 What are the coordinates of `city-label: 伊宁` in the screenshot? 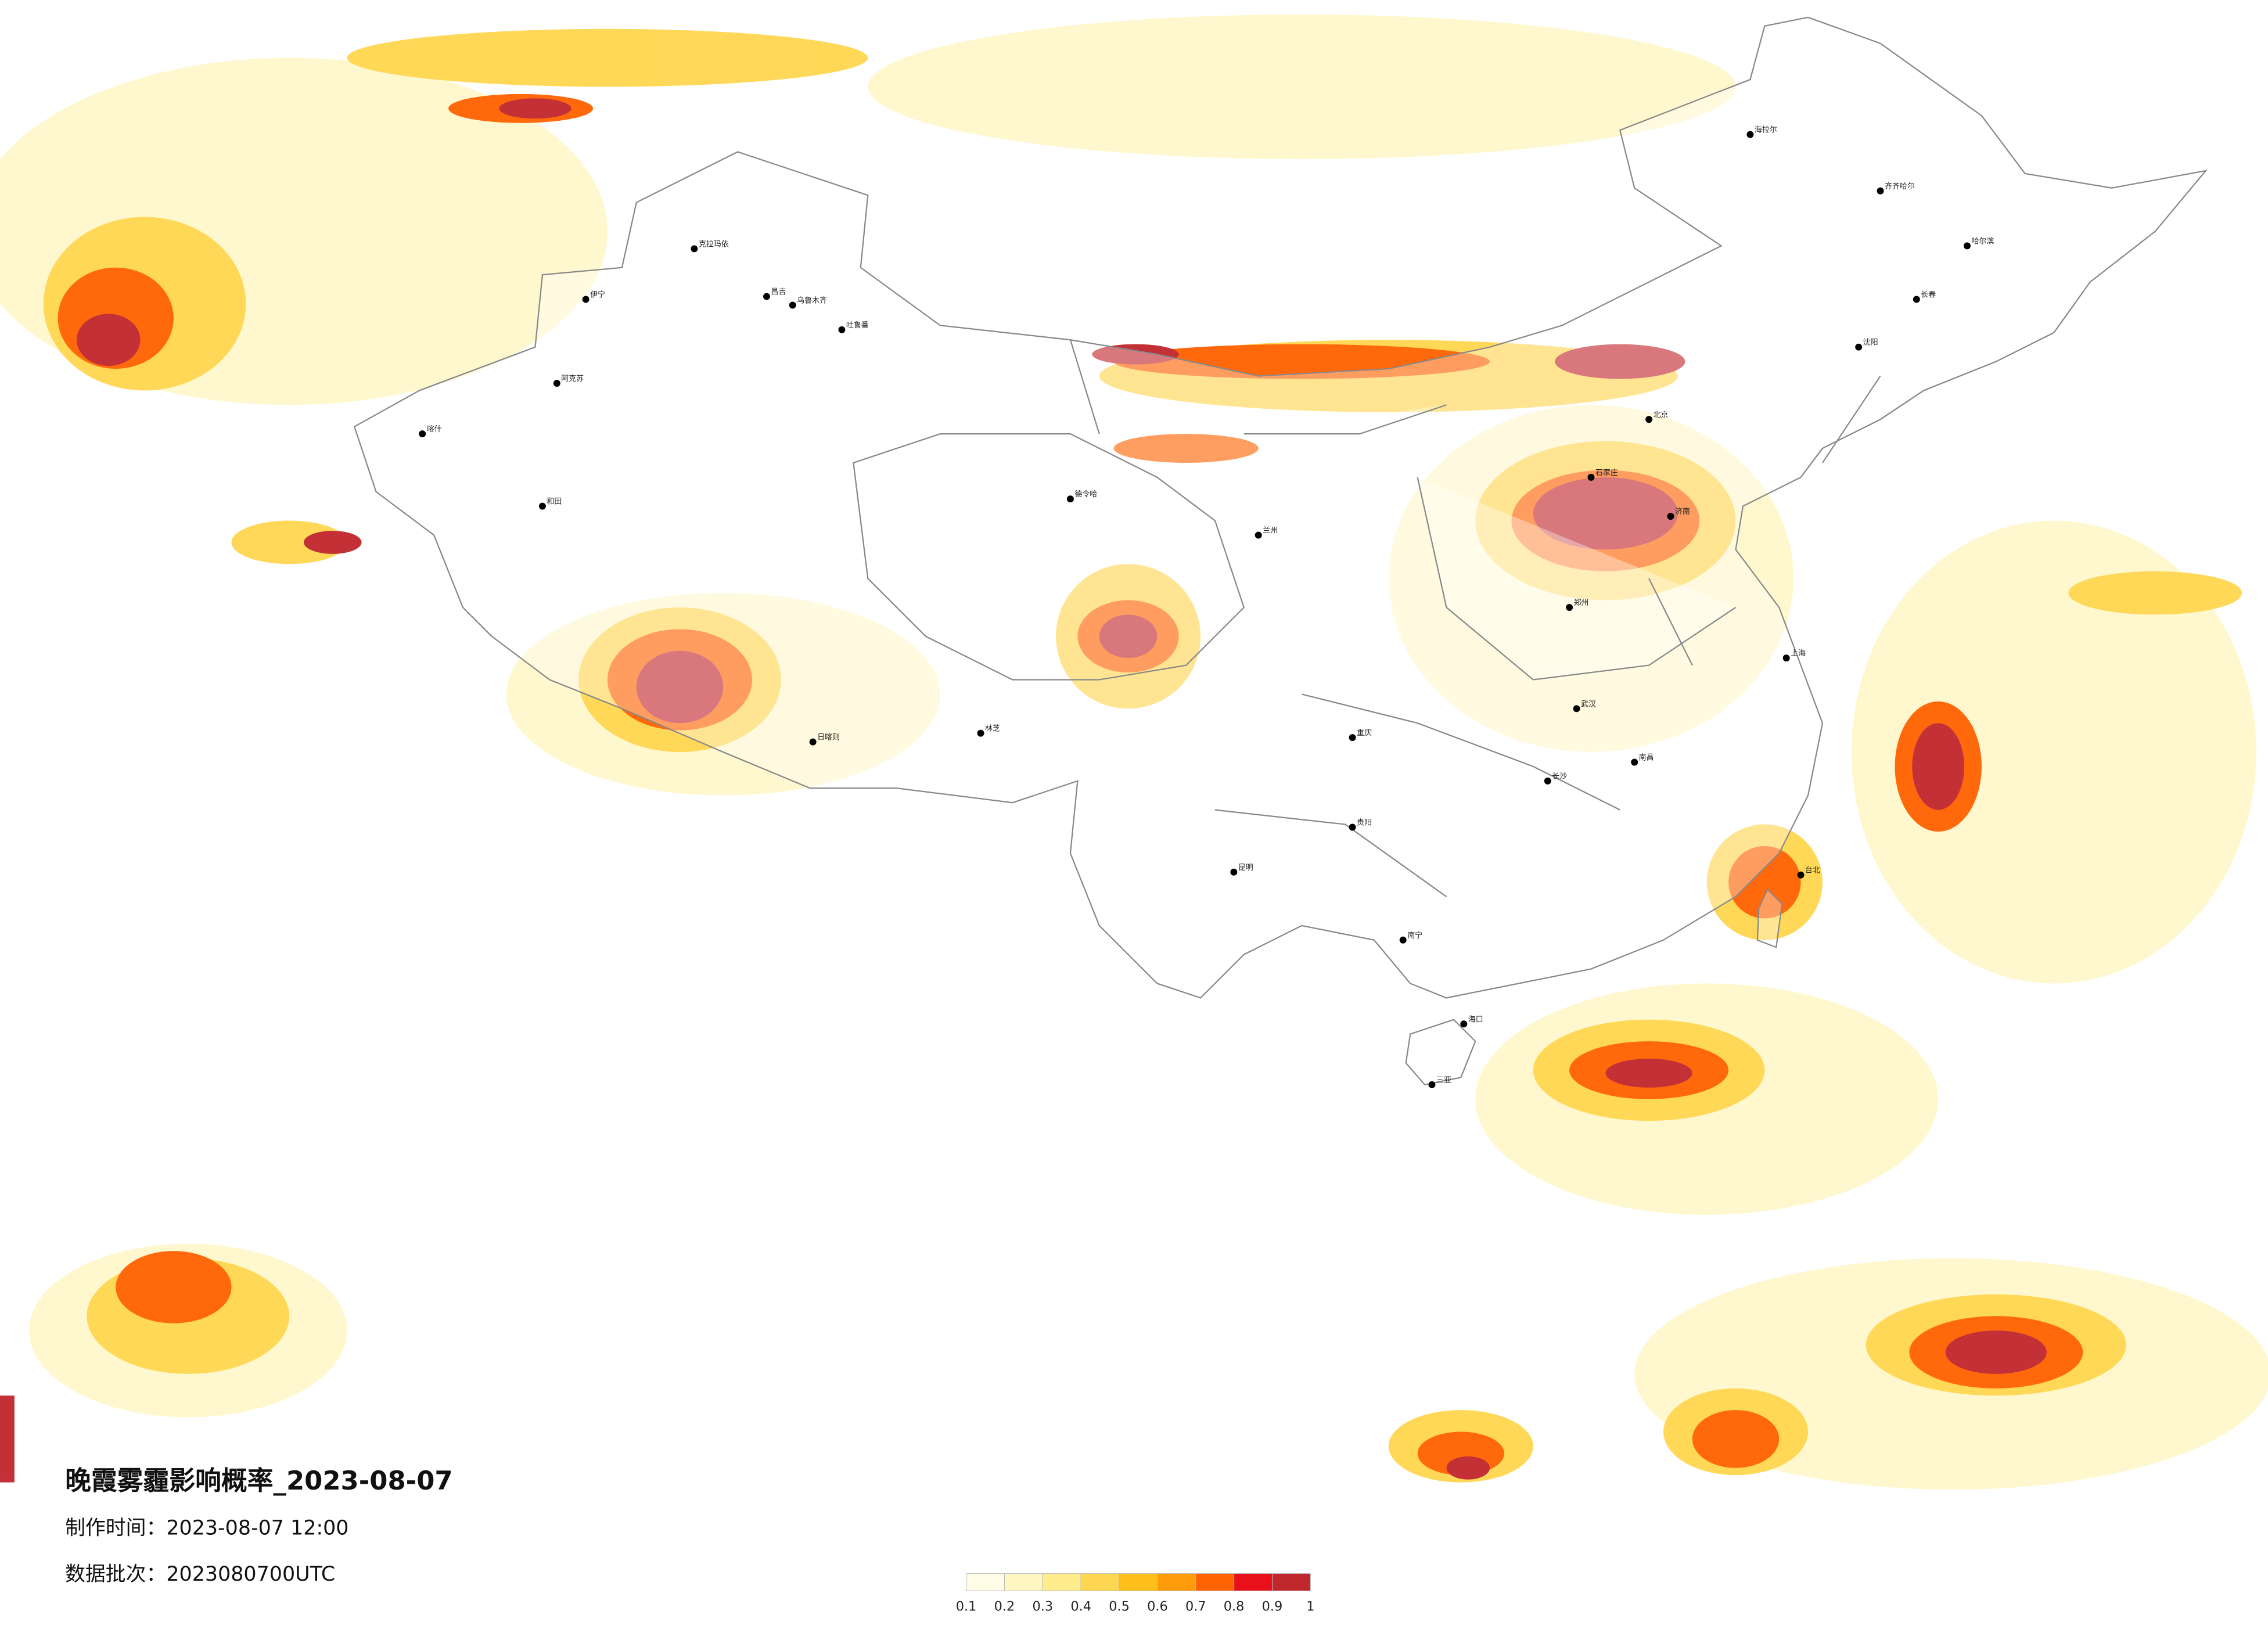 It's located at (597, 295).